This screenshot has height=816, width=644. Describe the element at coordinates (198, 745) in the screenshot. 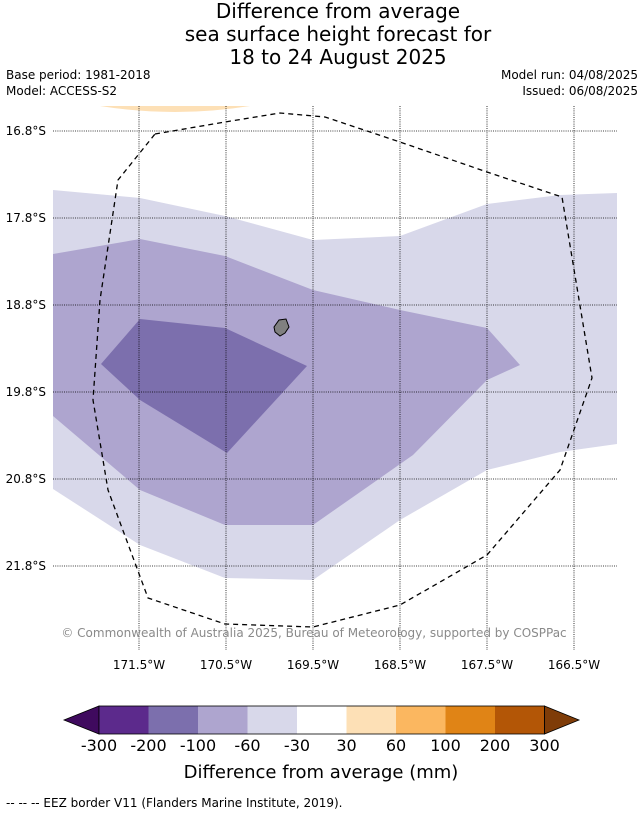

I see `colorbar-tick-3: -100` at that location.